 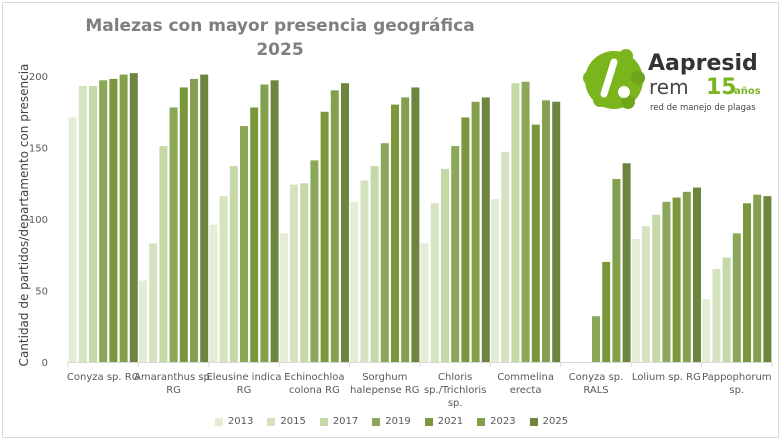 What do you see at coordinates (525, 377) in the screenshot?
I see `x-tick-label: Commelina` at bounding box center [525, 377].